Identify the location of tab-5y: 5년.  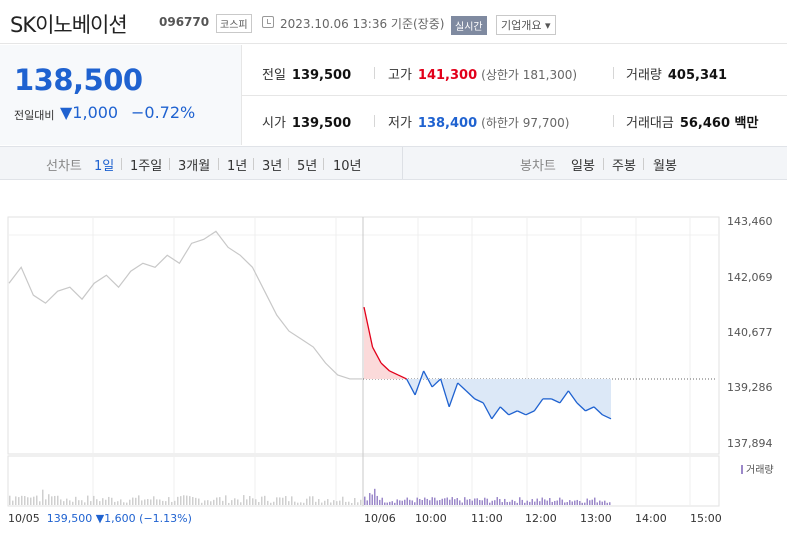
(307, 166).